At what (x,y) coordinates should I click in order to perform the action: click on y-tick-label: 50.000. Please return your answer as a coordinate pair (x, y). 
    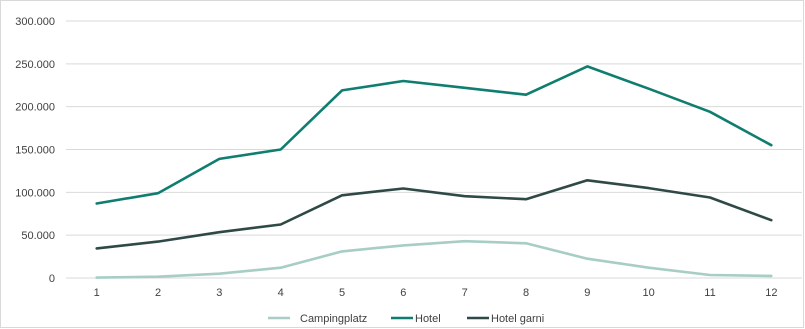
    Looking at the image, I should click on (38, 236).